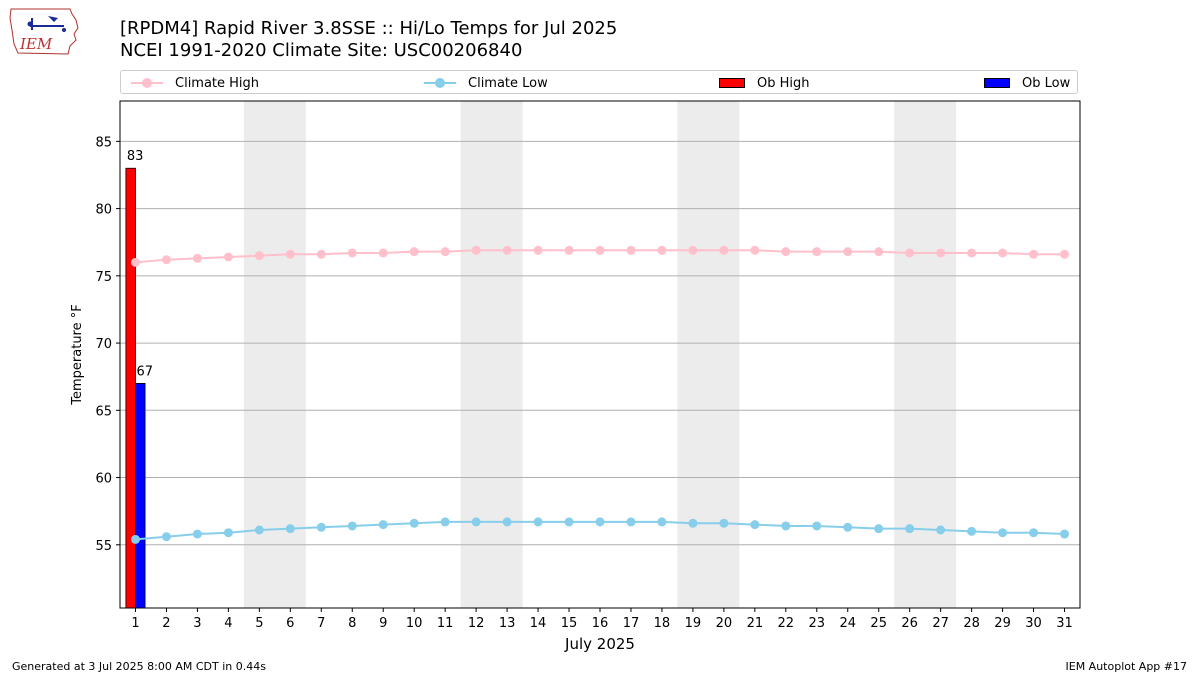 This screenshot has width=1200, height=675. I want to click on x-tick-label: 2, so click(166, 623).